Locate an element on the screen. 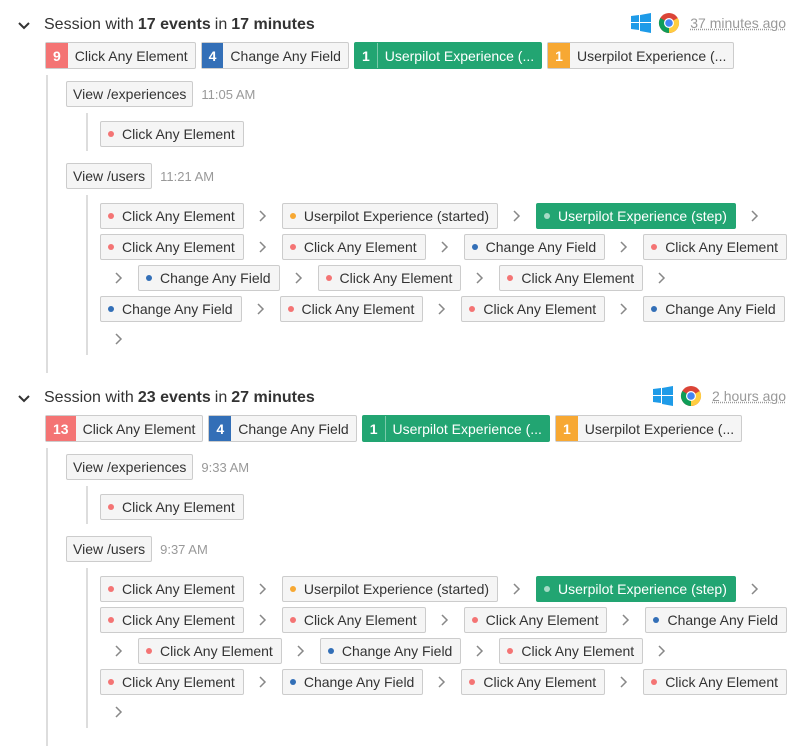 The image size is (800, 746). time-ago: 37 minutes ago is located at coordinates (738, 23).